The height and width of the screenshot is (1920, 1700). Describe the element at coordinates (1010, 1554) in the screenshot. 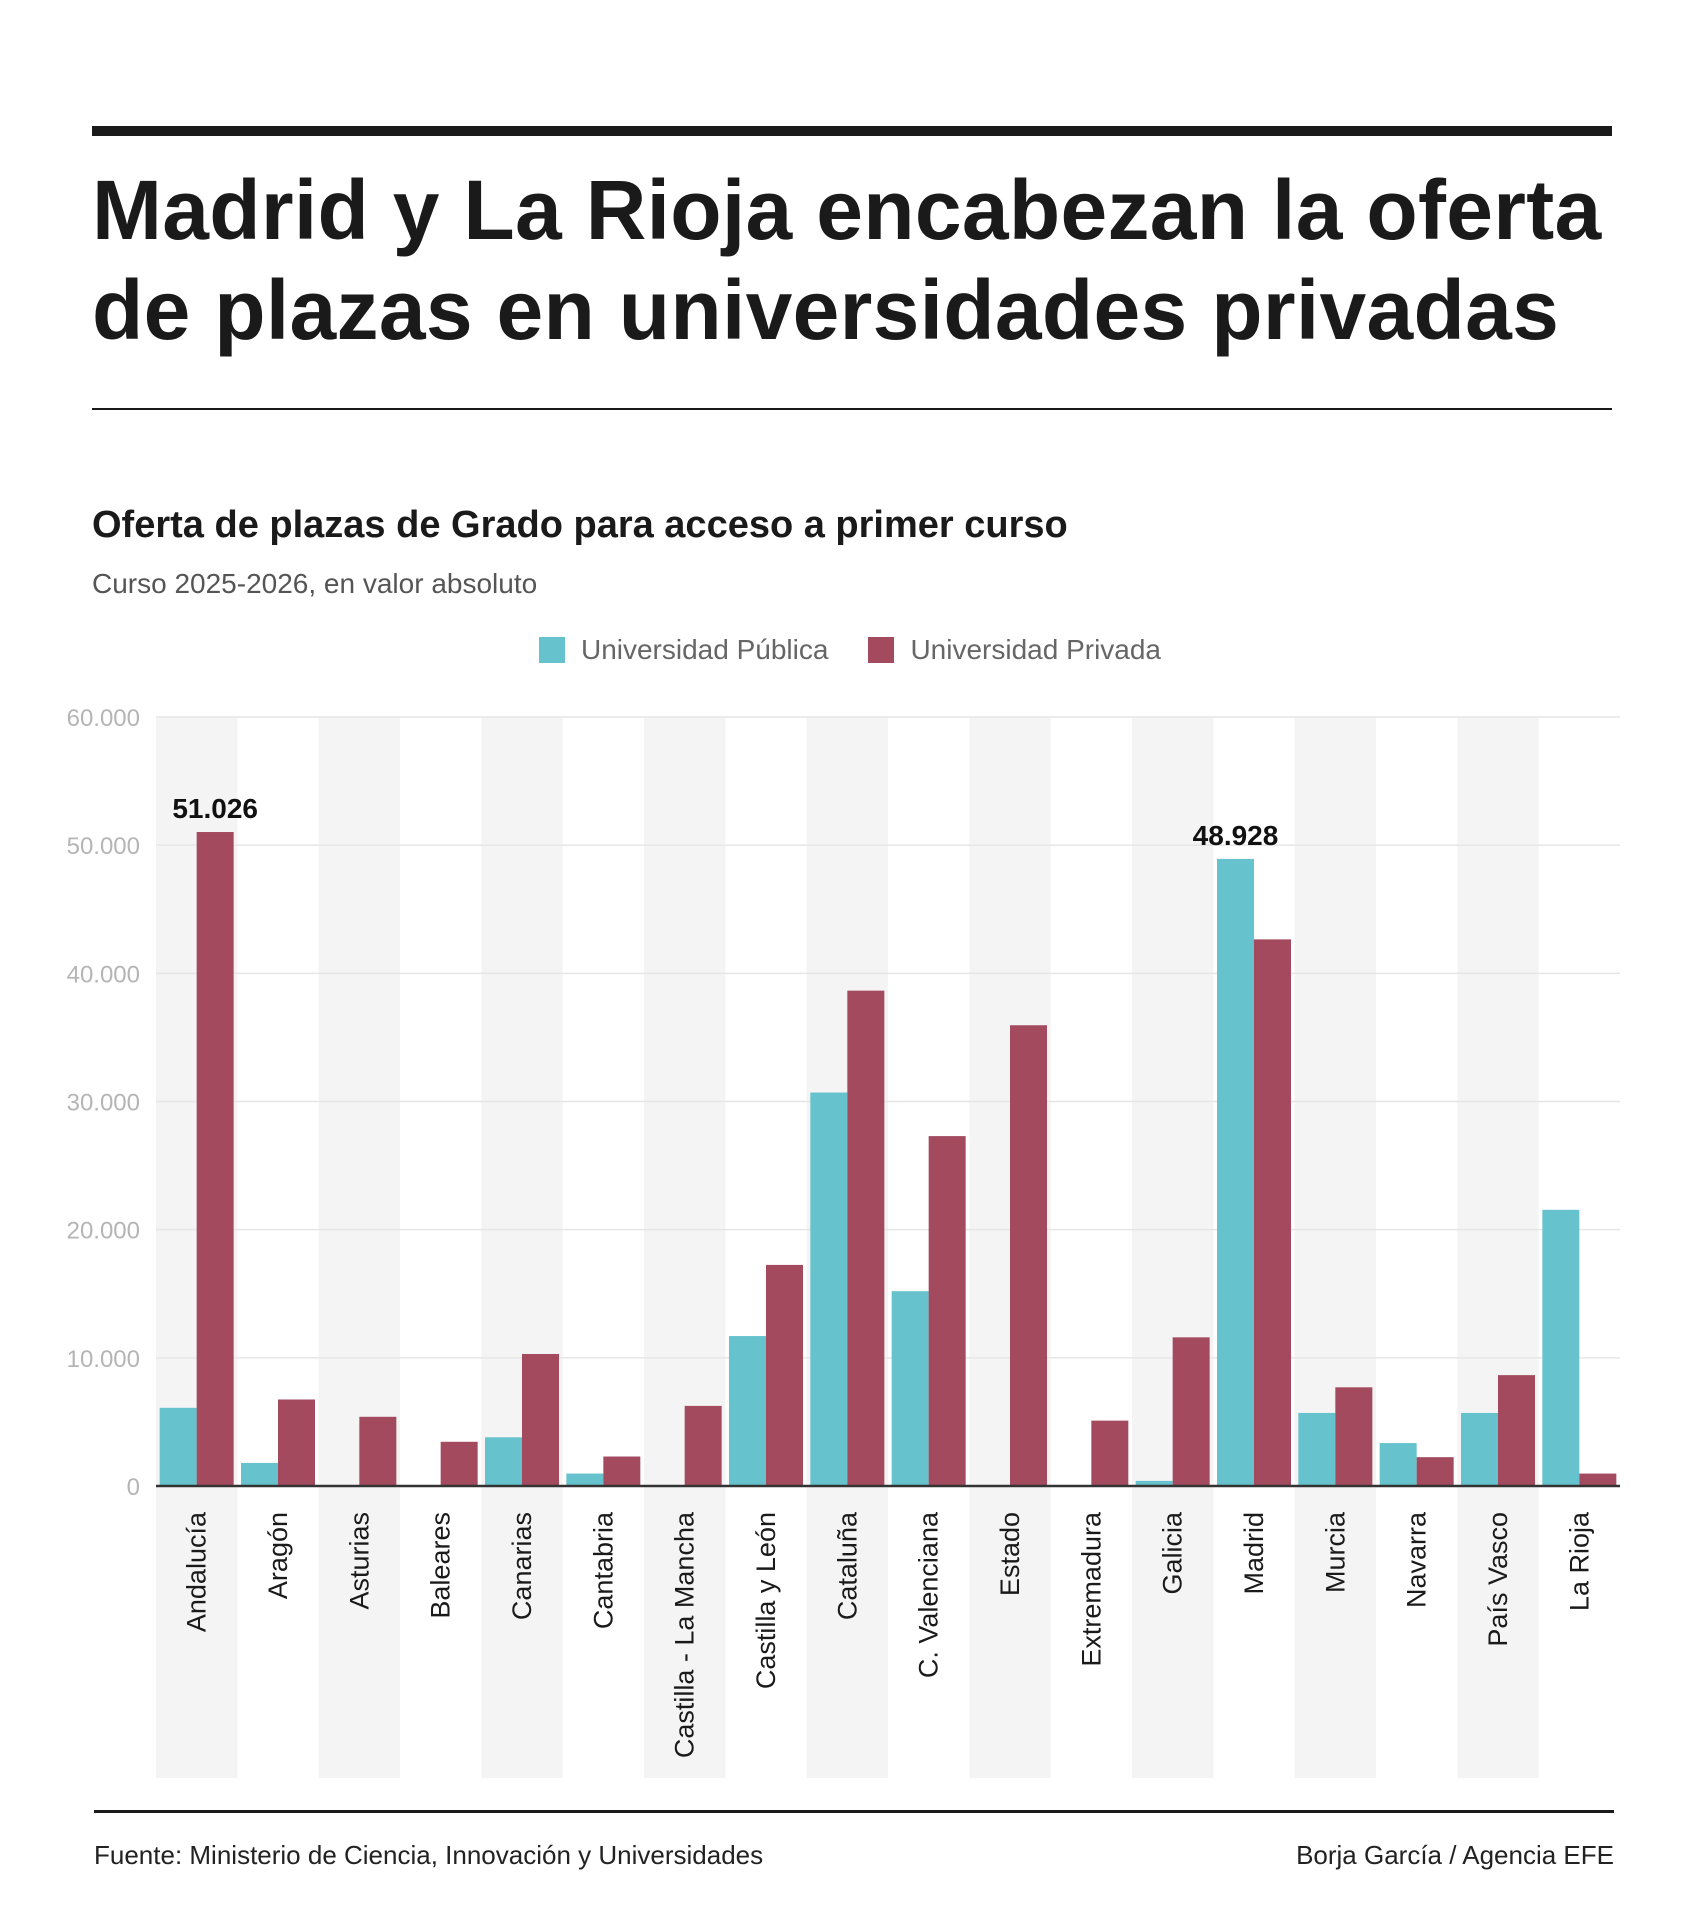

I see `x-tick-label: Estado` at that location.